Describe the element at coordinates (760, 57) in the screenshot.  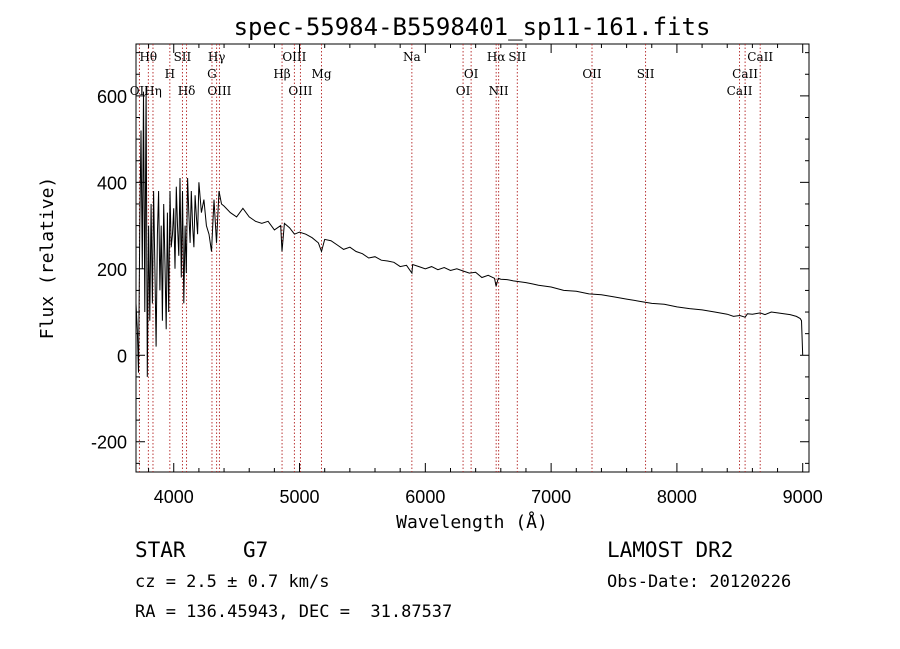
I see `line-marker-label-21: CaII` at that location.